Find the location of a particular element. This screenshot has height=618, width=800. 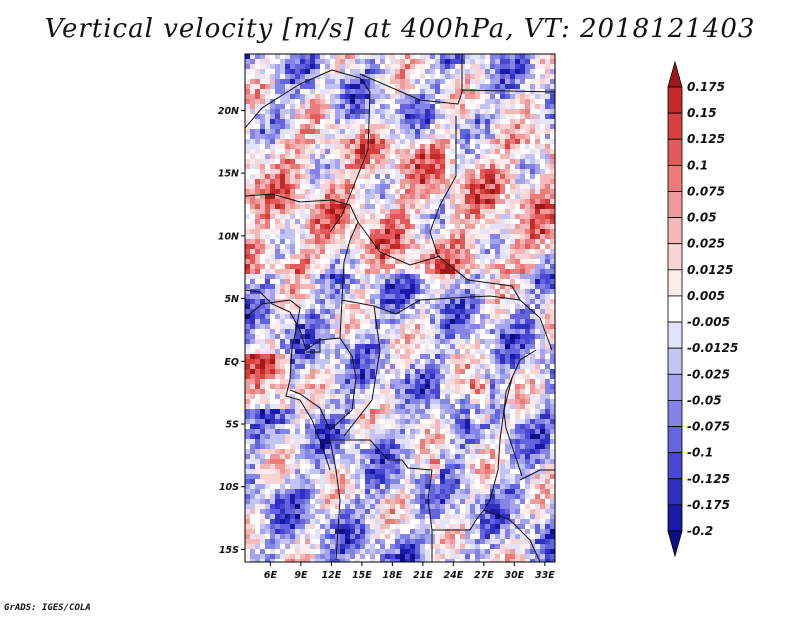

colorbar-min-arrow is located at coordinates (675, 544).